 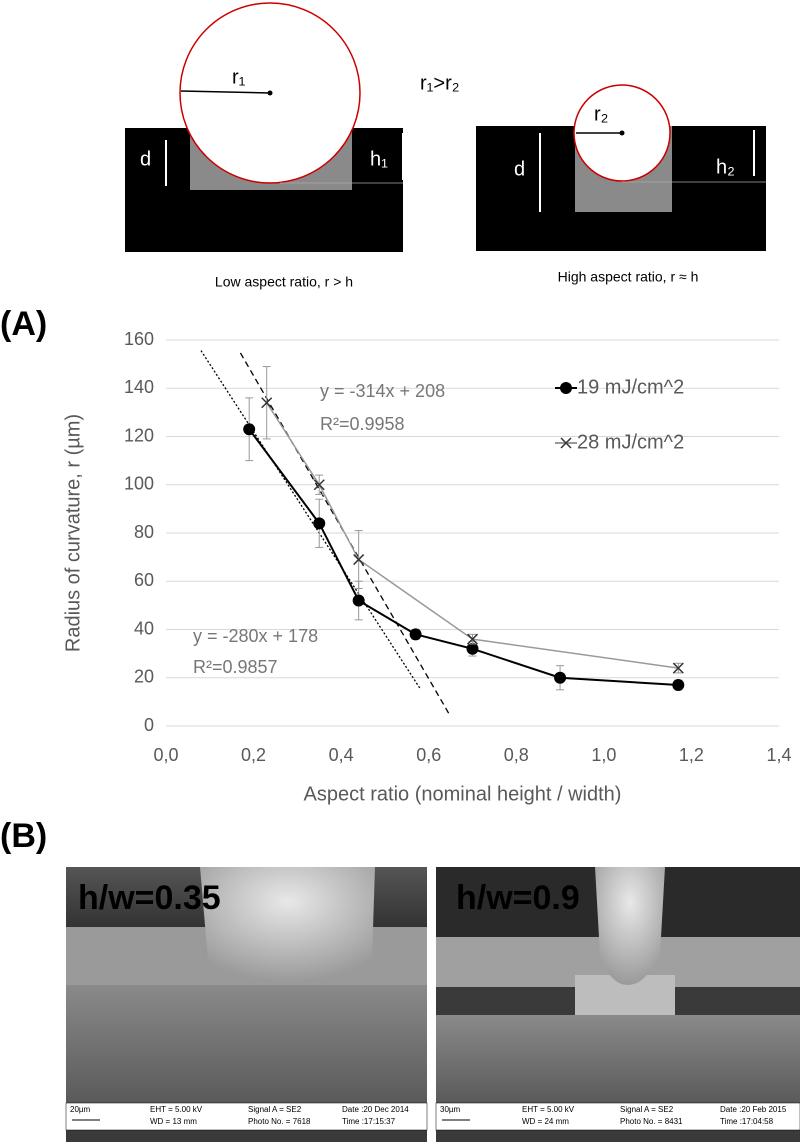 What do you see at coordinates (601, 114) in the screenshot?
I see `radius-label: r₂` at bounding box center [601, 114].